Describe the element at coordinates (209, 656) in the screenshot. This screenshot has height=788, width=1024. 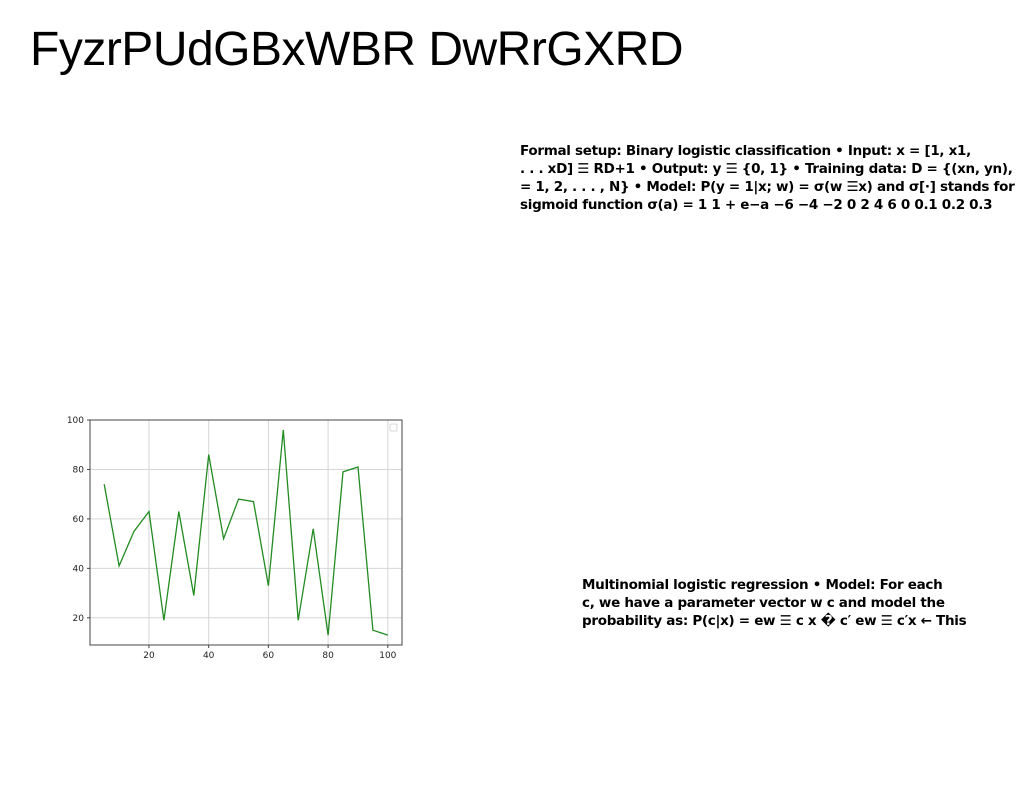
I see `x-tick-label: 40` at that location.